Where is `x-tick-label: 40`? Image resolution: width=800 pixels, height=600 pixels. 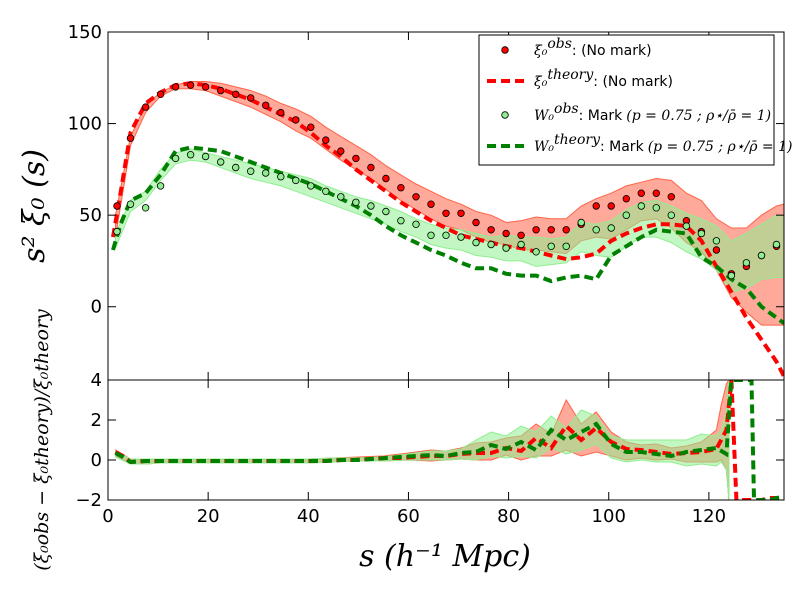 x-tick-label: 40 is located at coordinates (308, 516).